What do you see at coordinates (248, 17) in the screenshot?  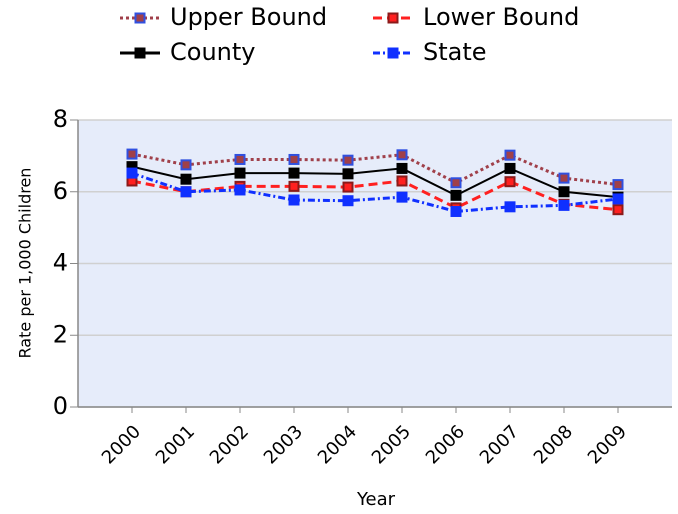 I see `legend-label: Upper Bound` at bounding box center [248, 17].